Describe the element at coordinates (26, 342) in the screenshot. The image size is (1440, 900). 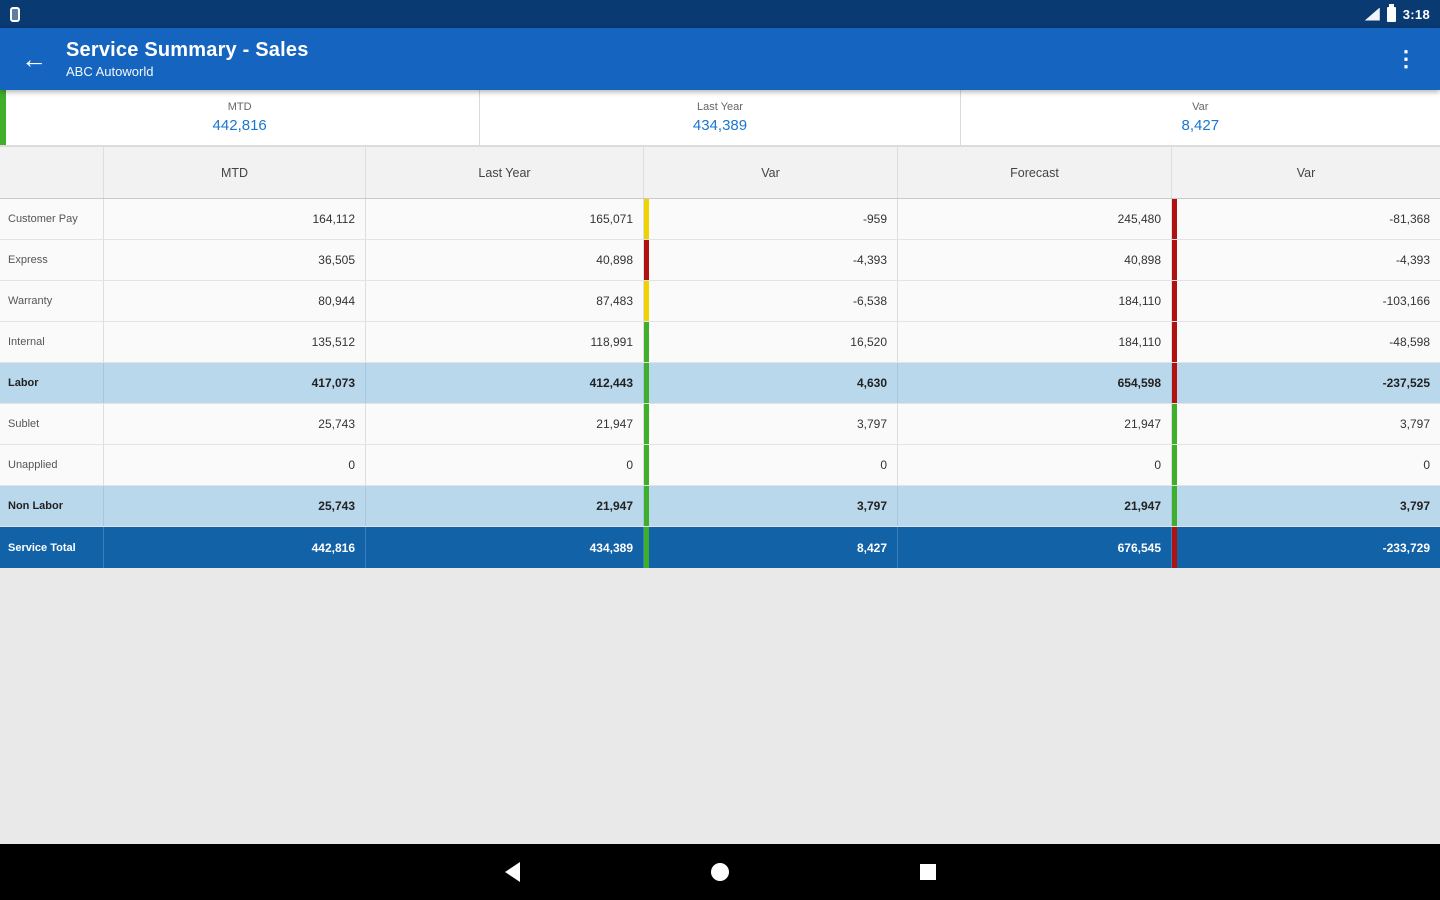
I see `row-label: Internal` at that location.